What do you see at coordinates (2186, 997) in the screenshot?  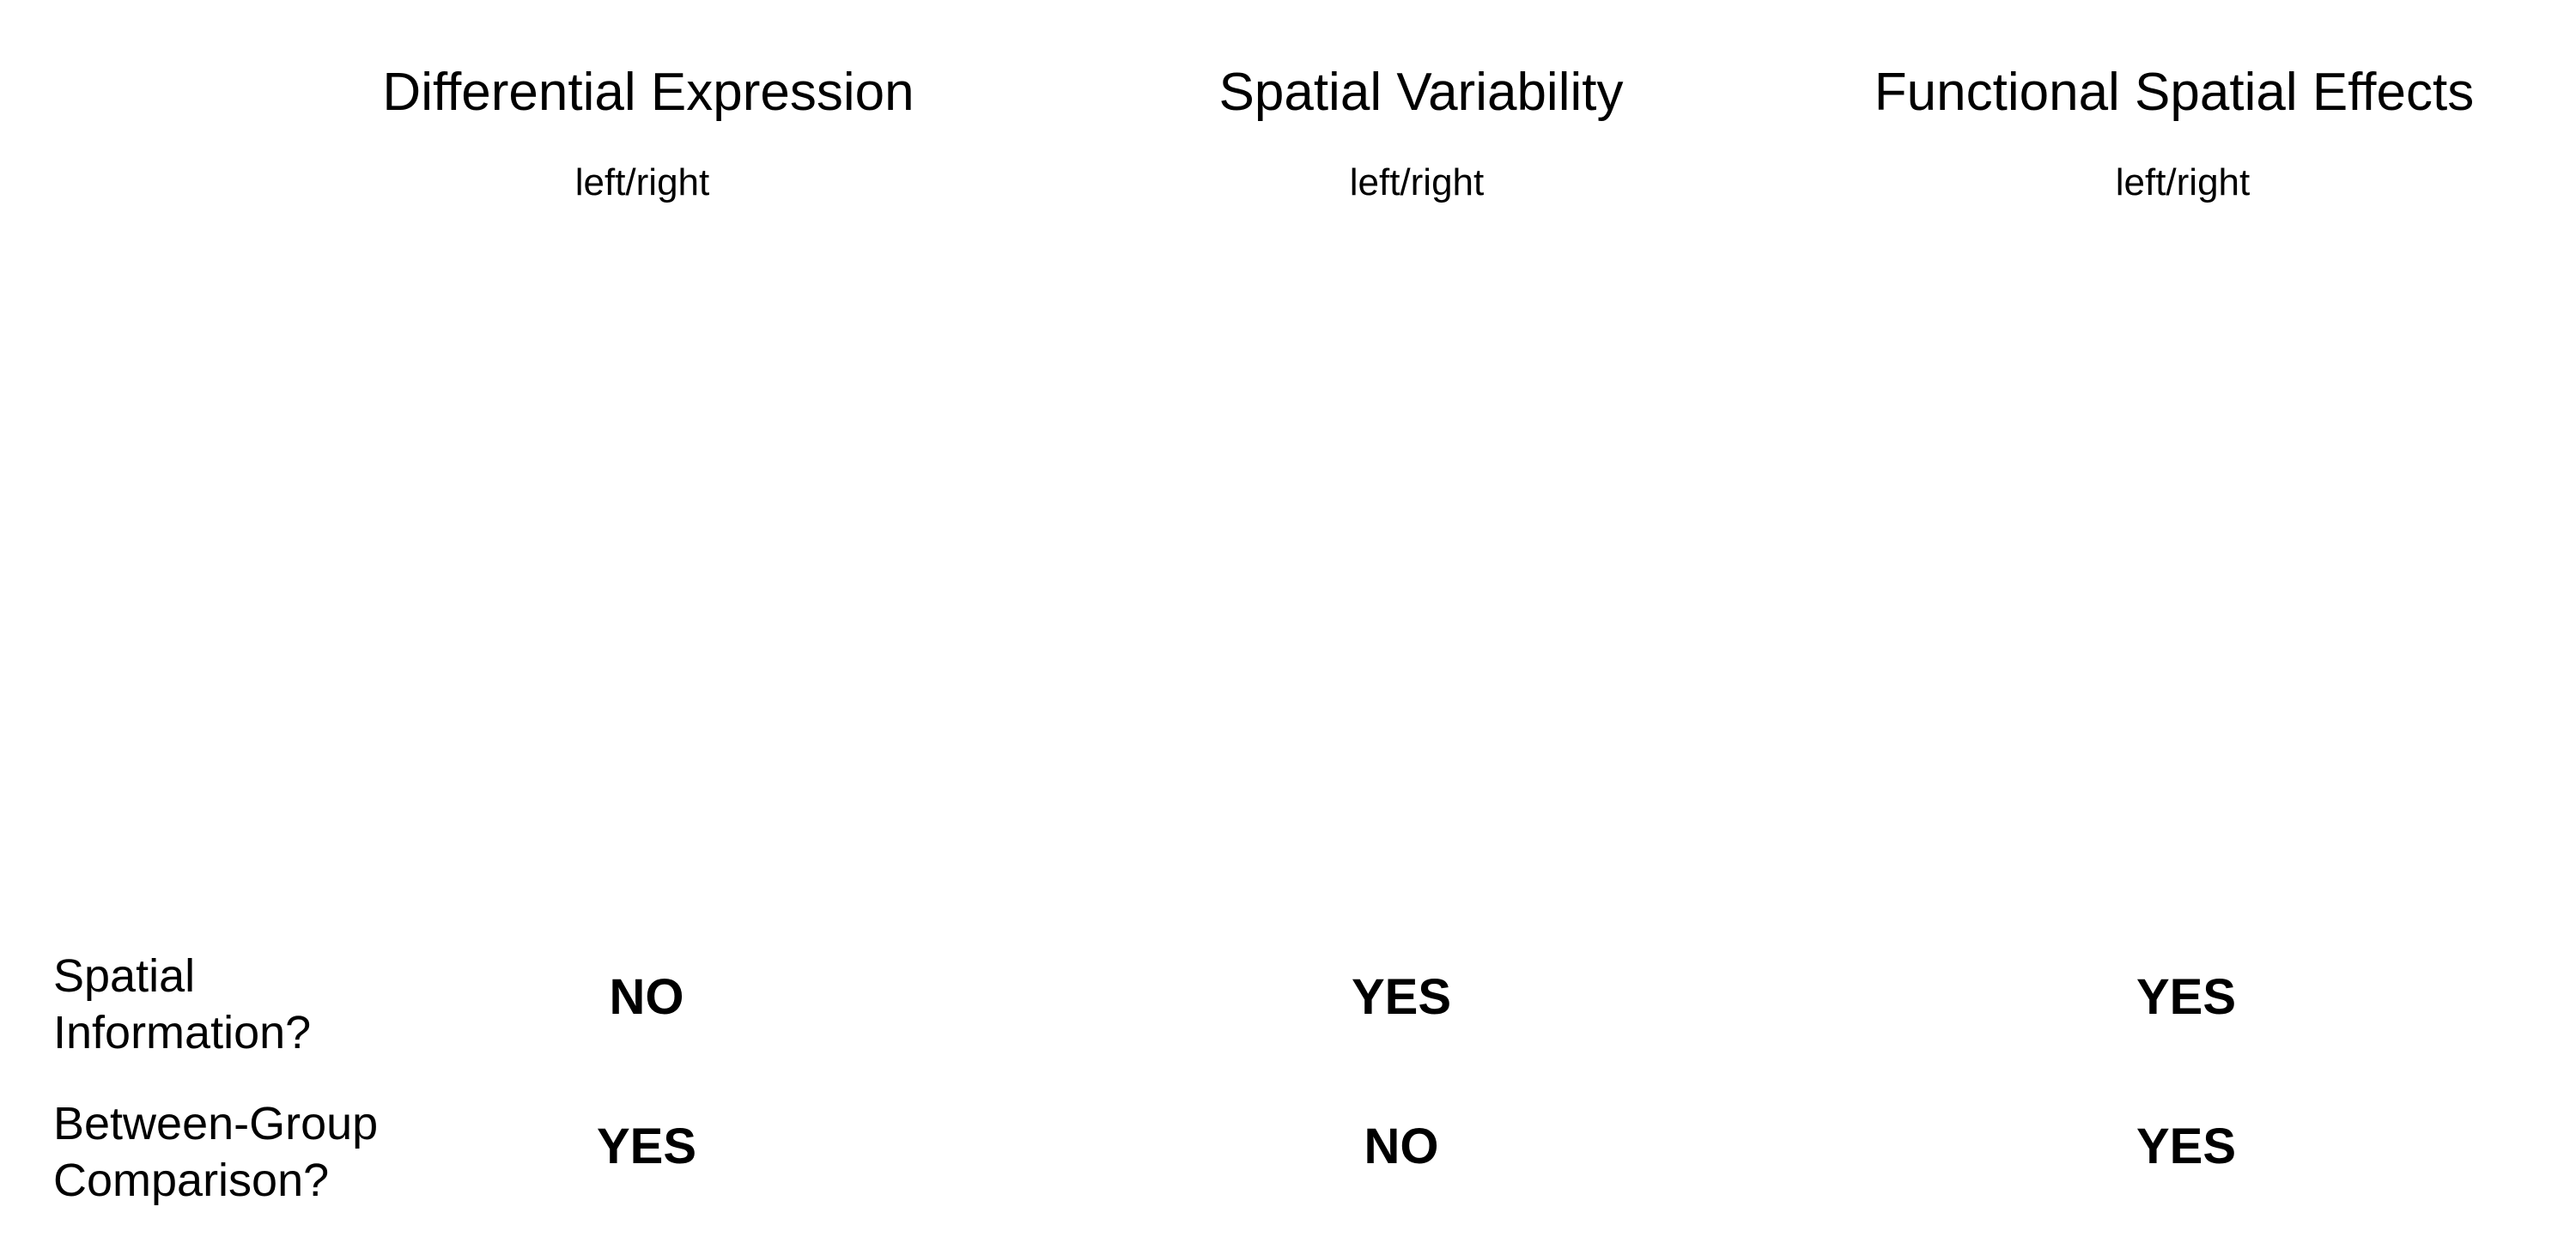 I see `answer-spatial-info-col3: YES` at bounding box center [2186, 997].